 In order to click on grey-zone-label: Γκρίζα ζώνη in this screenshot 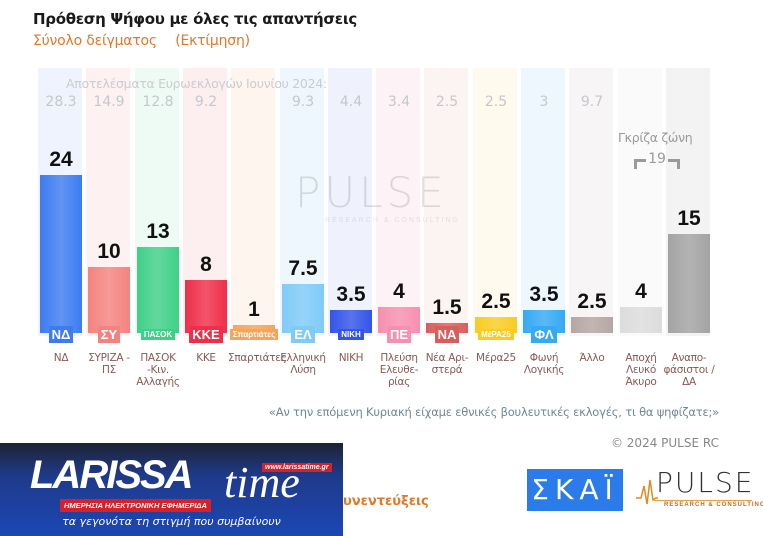, I will do `click(655, 137)`.